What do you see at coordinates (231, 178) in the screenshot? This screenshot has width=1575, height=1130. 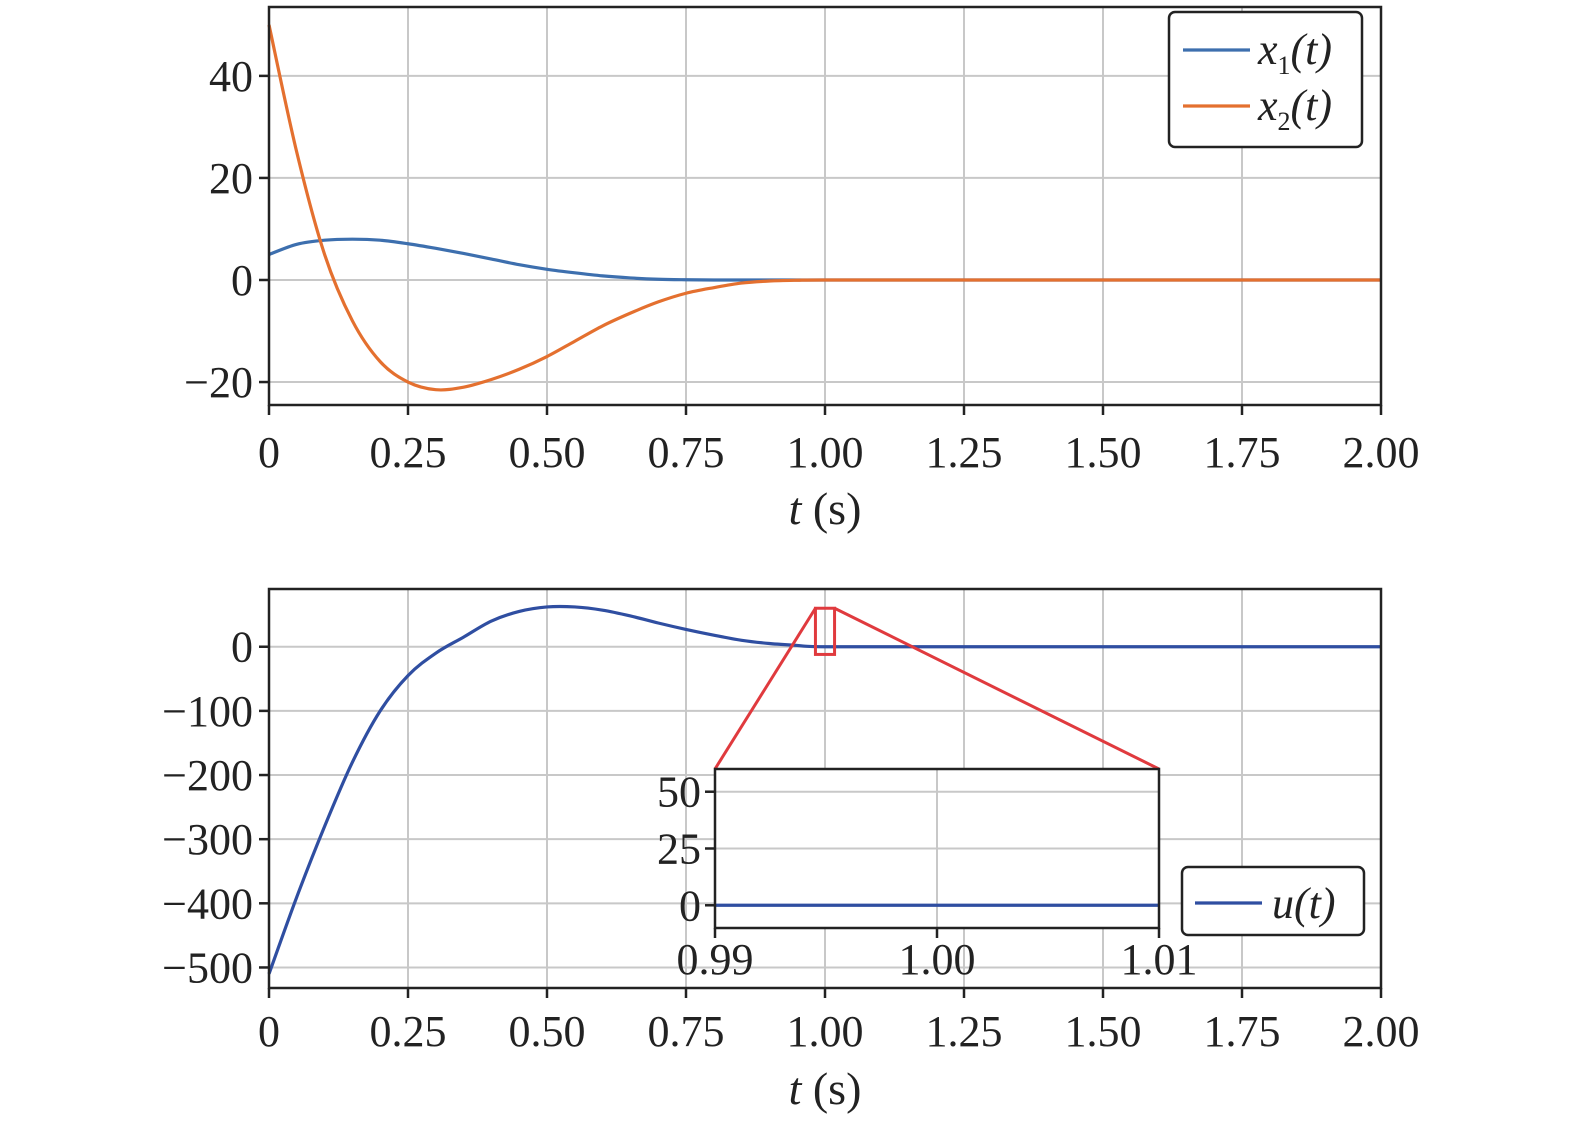 I see `top-ytick-label-2: 20` at bounding box center [231, 178].